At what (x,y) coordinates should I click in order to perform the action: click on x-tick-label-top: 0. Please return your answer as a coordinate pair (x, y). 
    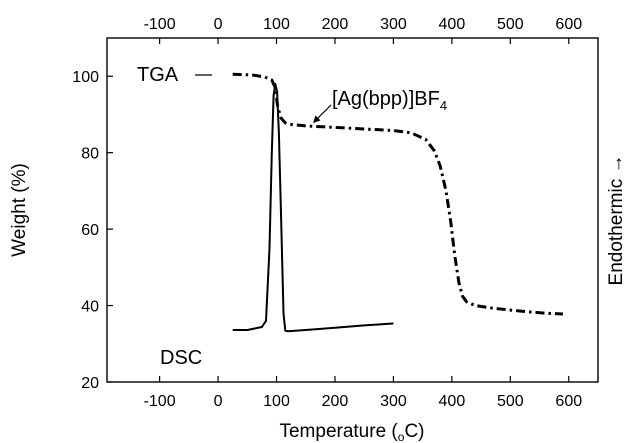
    Looking at the image, I should click on (218, 24).